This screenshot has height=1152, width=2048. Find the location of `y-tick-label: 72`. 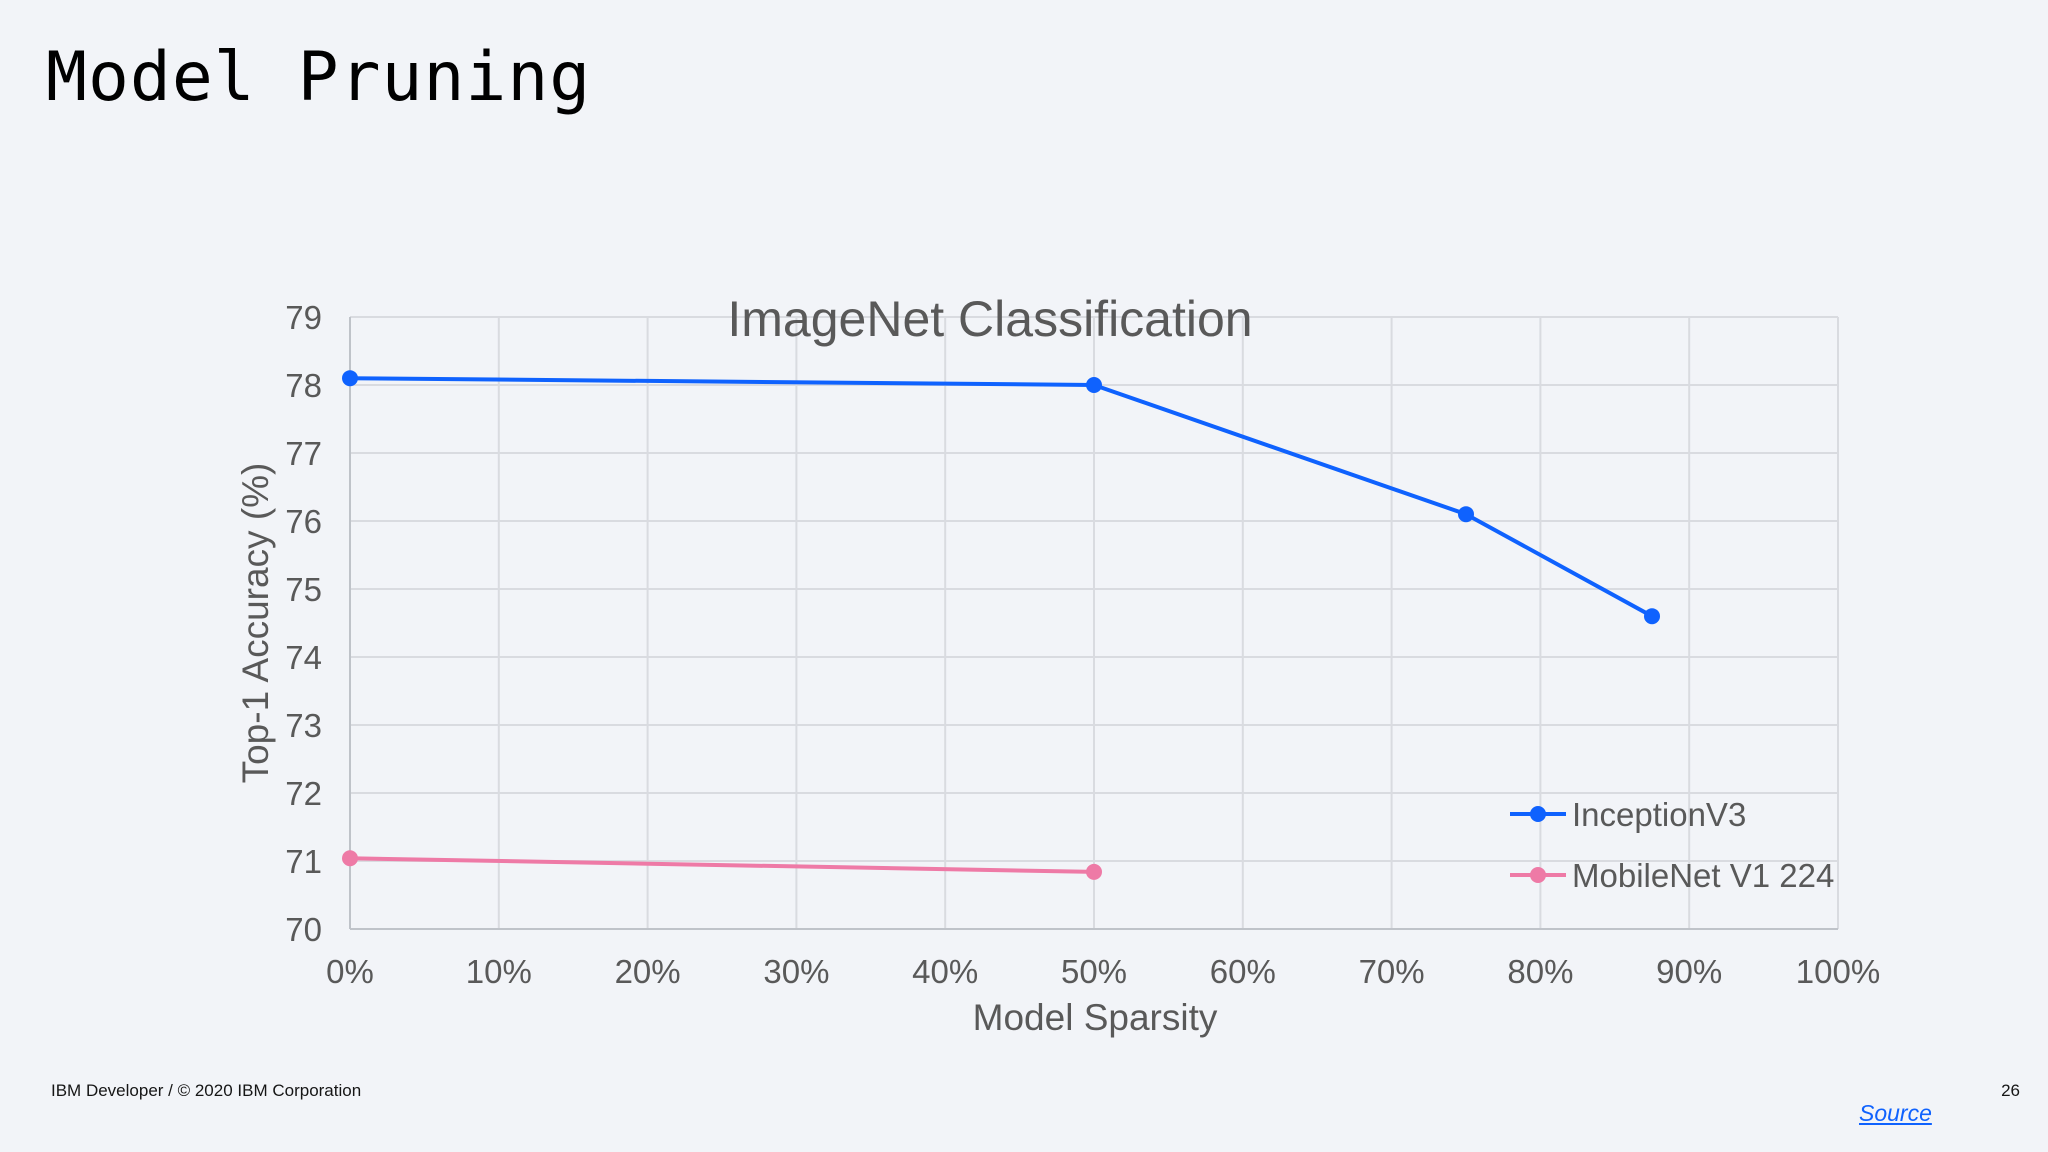

y-tick-label: 72 is located at coordinates (303, 793).